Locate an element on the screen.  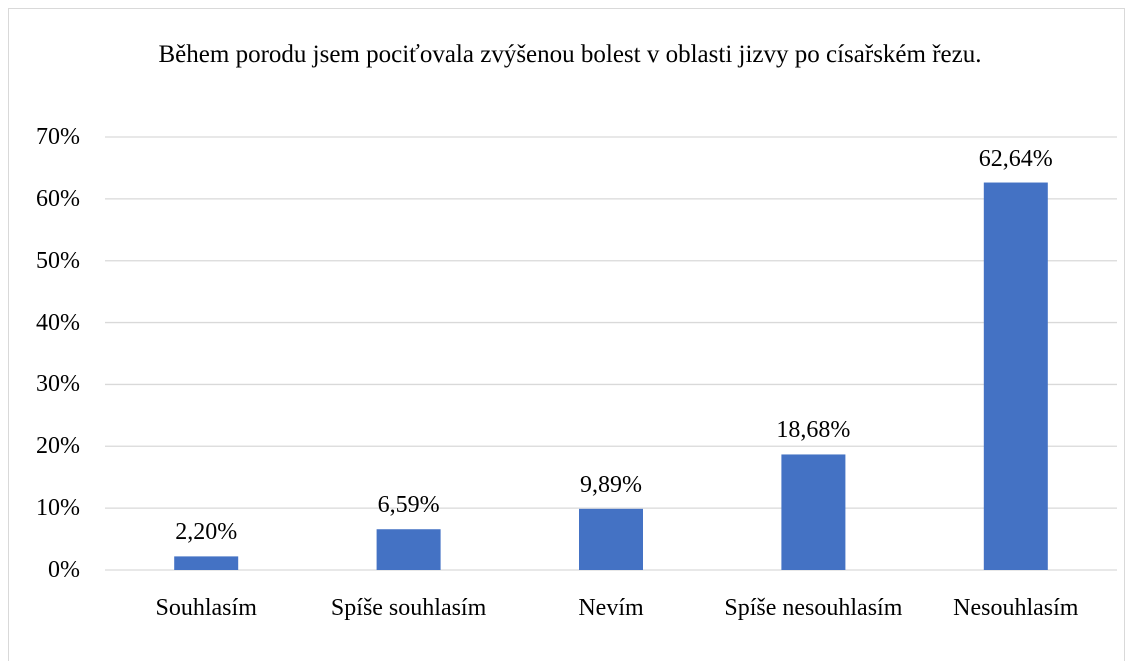
x-tick-label: Nevím is located at coordinates (611, 608).